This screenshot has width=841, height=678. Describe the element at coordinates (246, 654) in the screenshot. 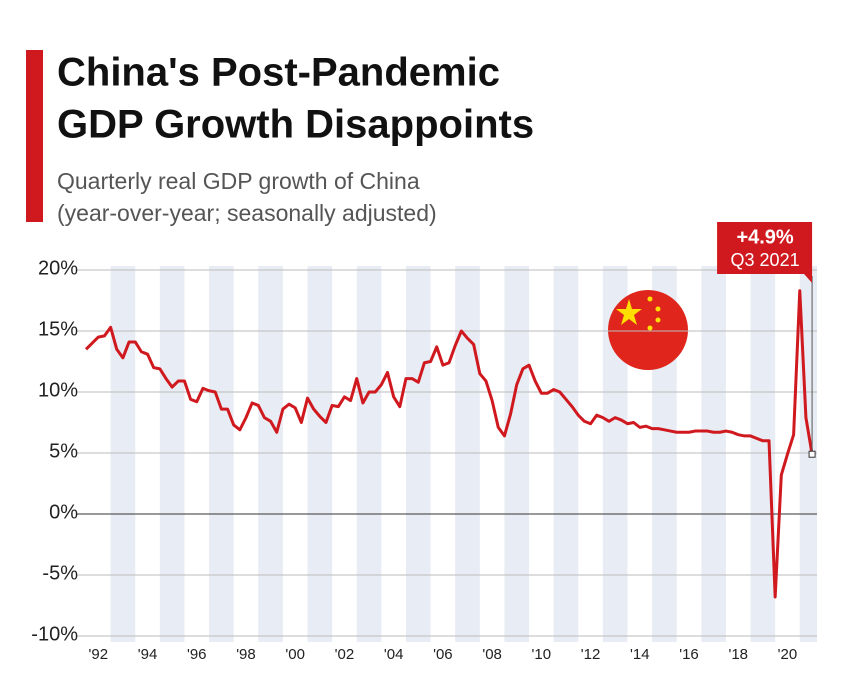

I see `x-tick-label: '98` at that location.